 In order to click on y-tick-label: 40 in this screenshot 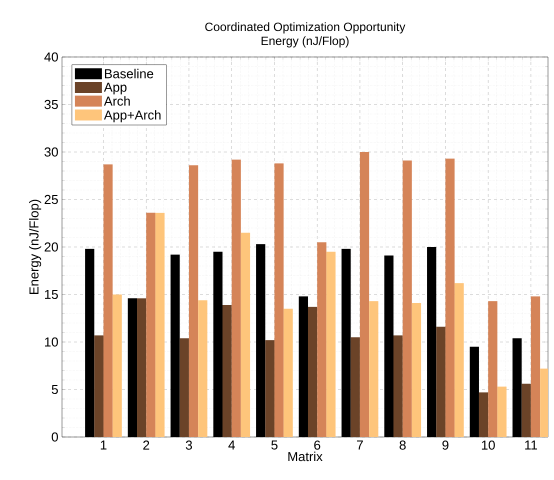, I will do `click(51, 57)`.